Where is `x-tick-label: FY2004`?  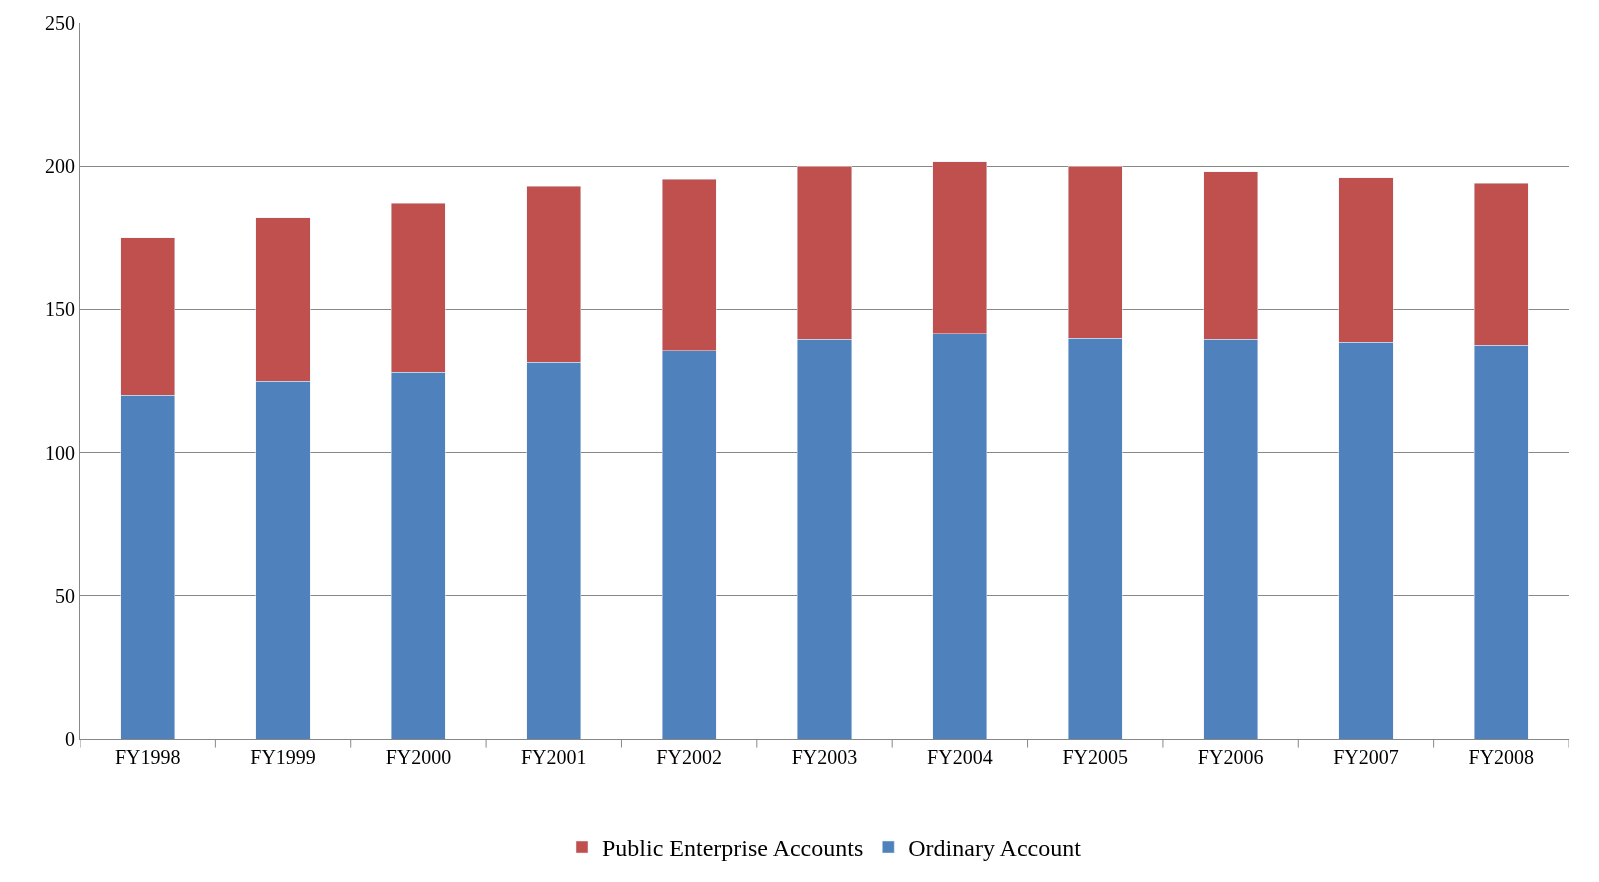
x-tick-label: FY2004 is located at coordinates (960, 757).